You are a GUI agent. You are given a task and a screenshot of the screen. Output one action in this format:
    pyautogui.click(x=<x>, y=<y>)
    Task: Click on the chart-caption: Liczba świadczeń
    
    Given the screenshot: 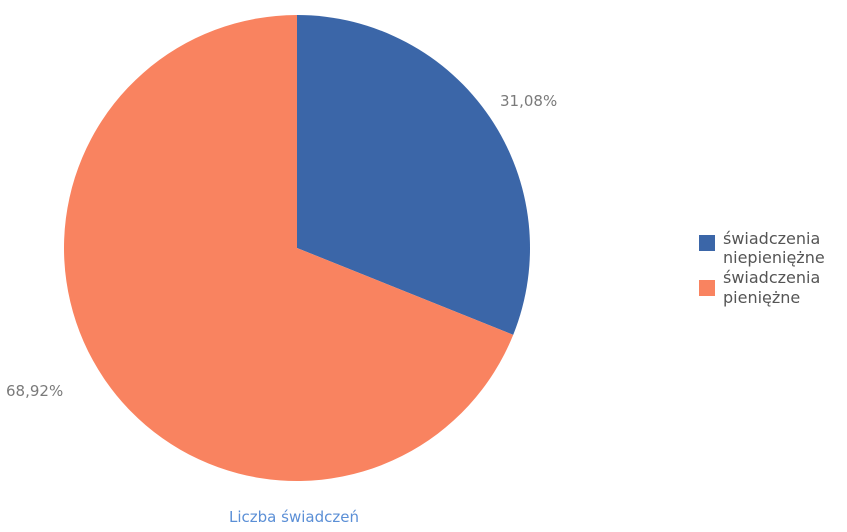 What is the action you would take?
    pyautogui.click(x=294, y=517)
    